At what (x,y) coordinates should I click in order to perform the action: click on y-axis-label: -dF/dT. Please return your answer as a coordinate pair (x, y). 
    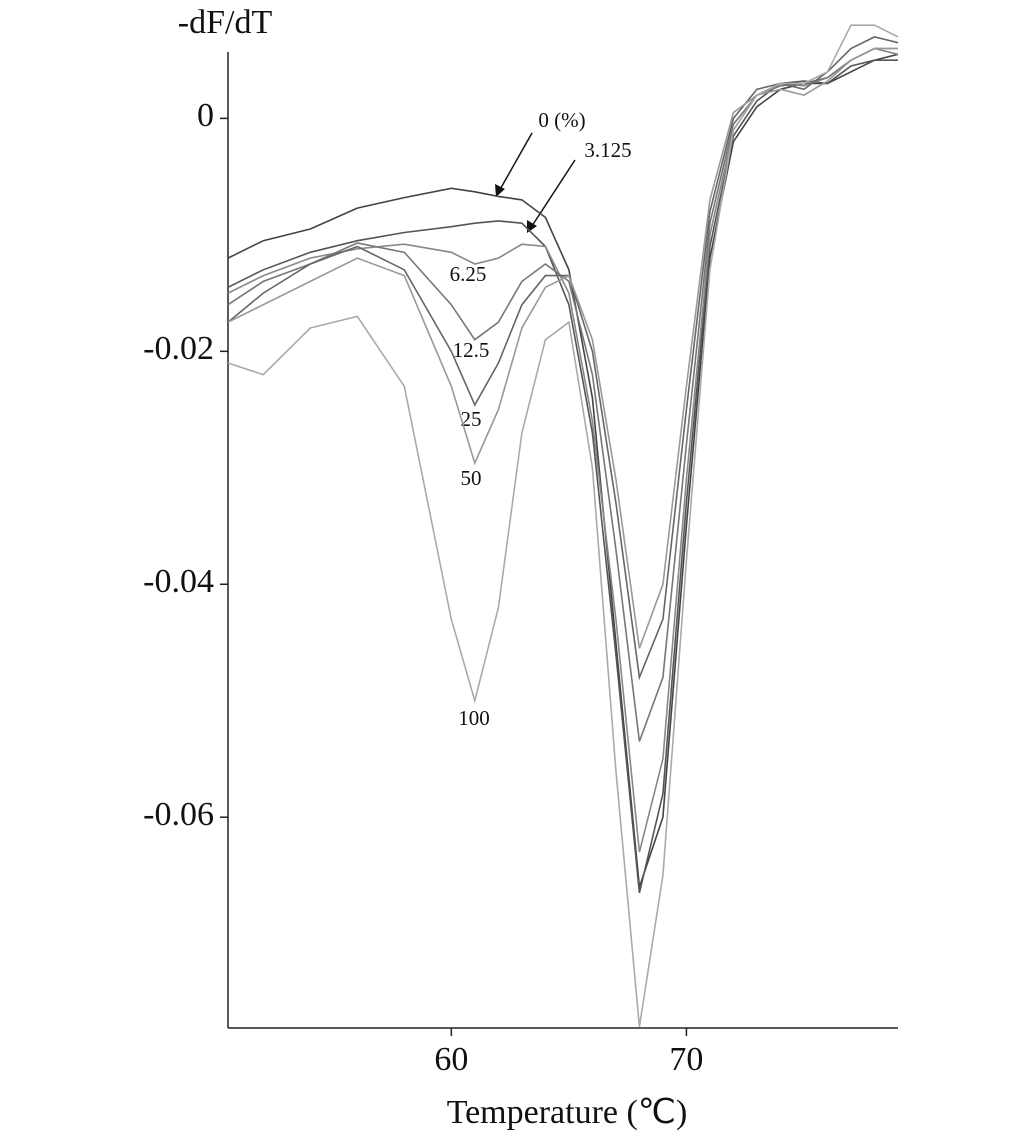
    Looking at the image, I should click on (225, 22).